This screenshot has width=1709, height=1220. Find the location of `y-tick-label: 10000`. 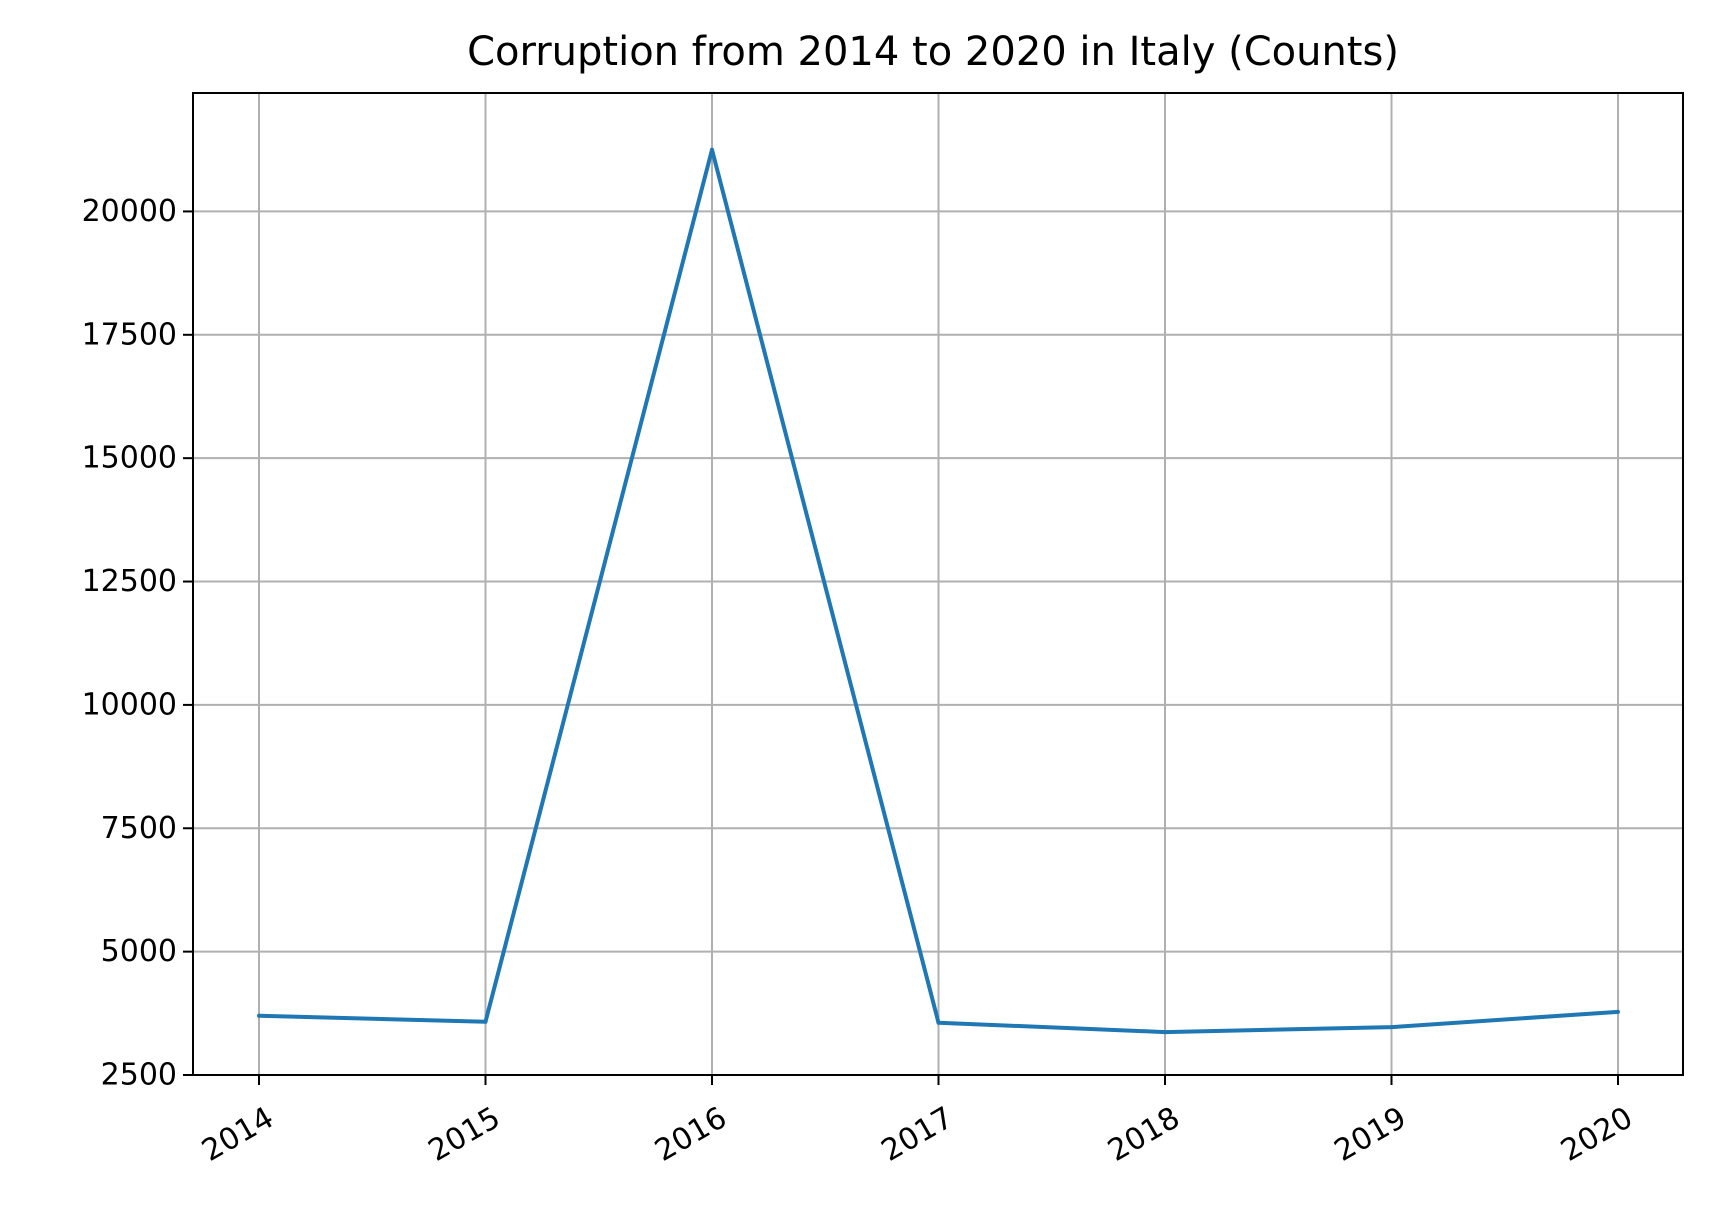

y-tick-label: 10000 is located at coordinates (129, 704).